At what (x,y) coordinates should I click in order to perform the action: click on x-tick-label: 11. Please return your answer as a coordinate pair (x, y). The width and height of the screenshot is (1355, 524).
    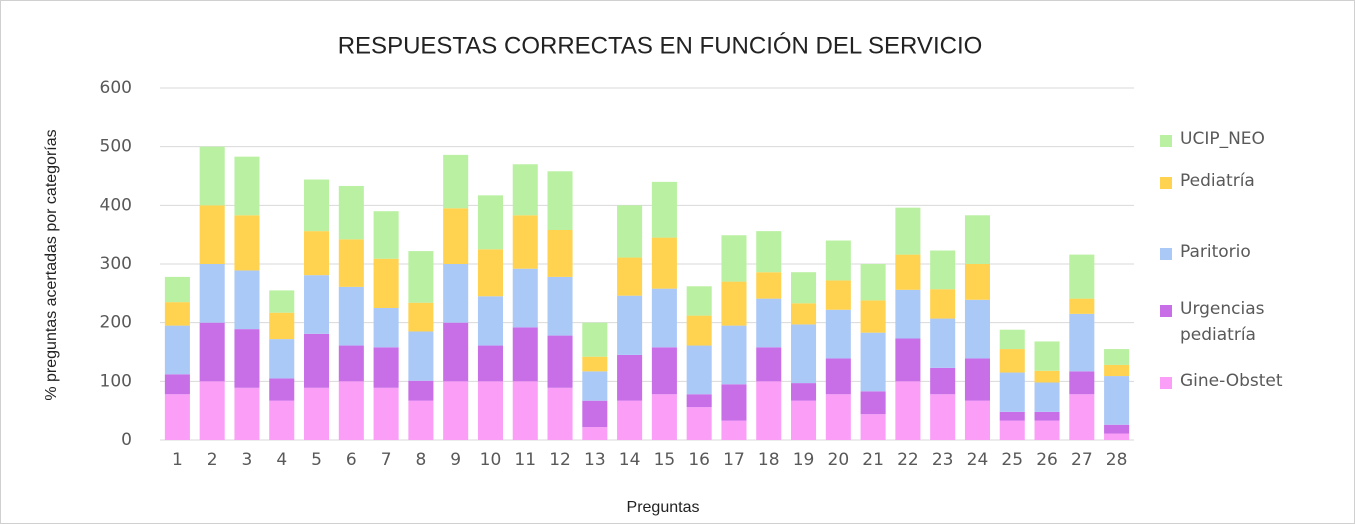
    Looking at the image, I should click on (525, 460).